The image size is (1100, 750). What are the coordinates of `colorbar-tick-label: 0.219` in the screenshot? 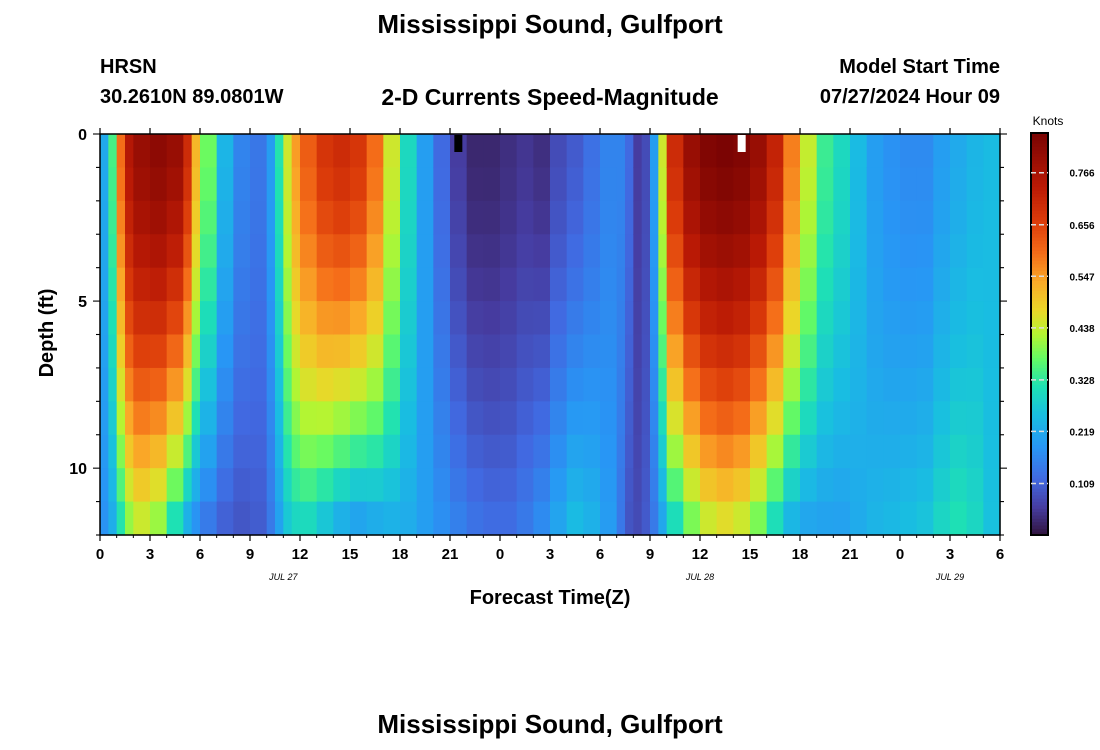 It's located at (1081, 432).